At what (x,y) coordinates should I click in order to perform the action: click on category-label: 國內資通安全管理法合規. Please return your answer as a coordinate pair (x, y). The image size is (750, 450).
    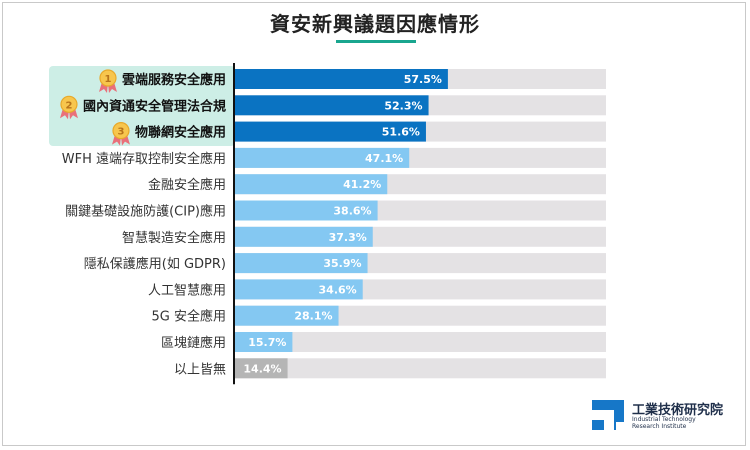
    Looking at the image, I should click on (154, 106).